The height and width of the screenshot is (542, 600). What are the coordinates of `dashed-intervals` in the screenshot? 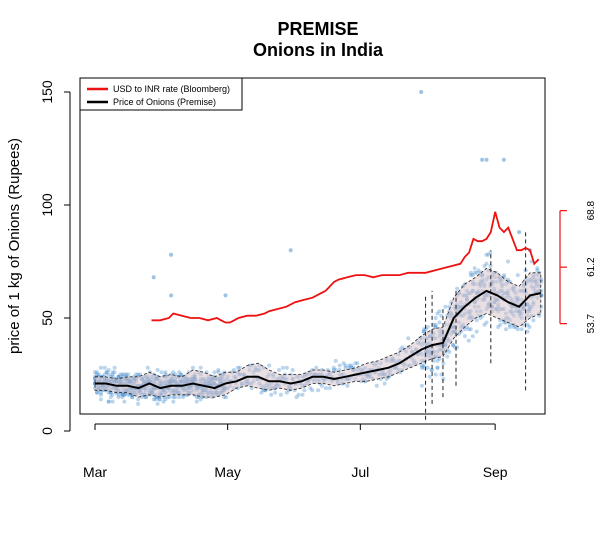 It's located at (476, 326).